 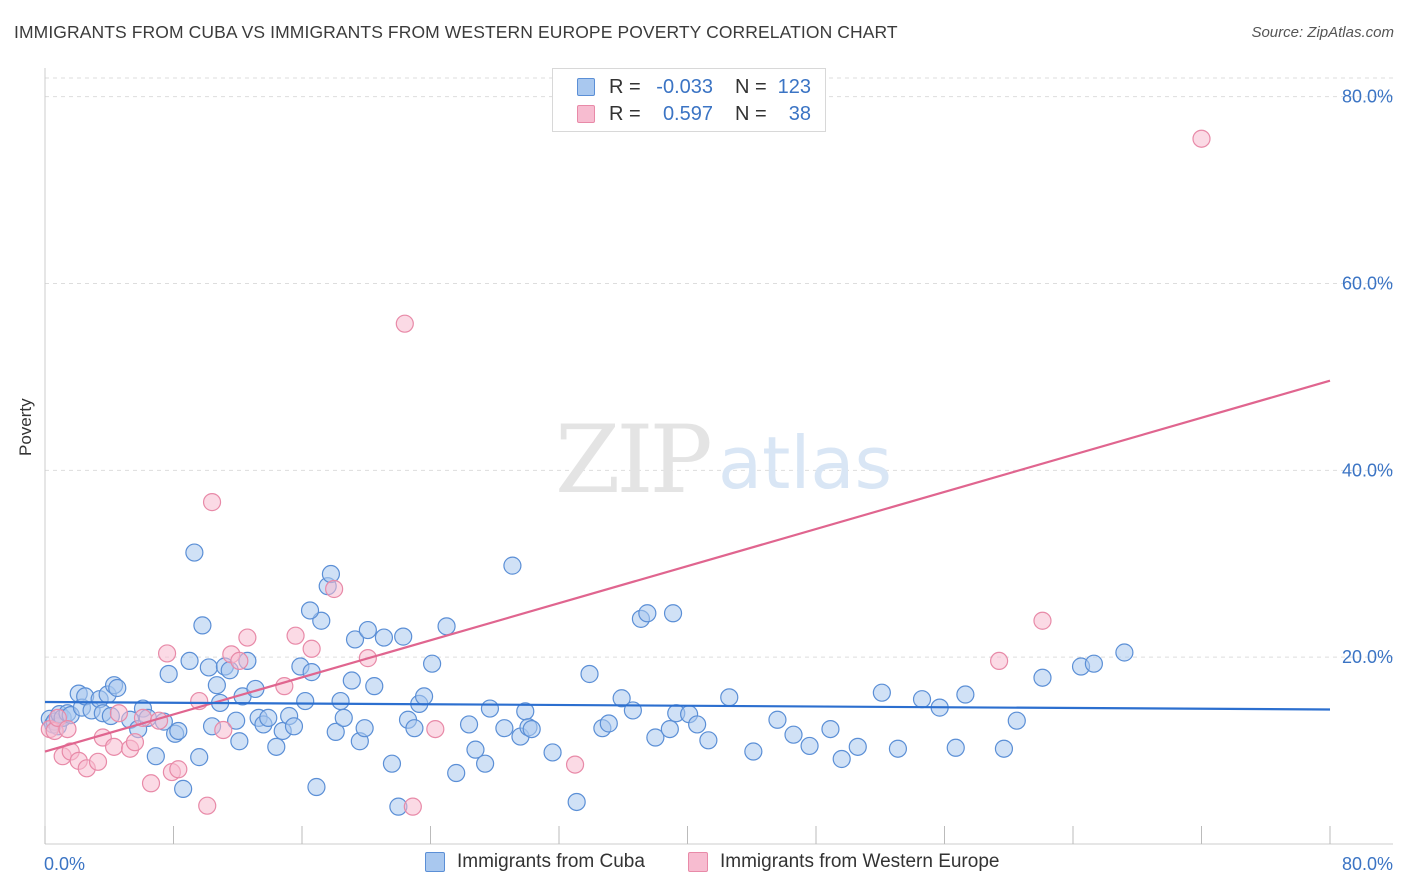 I want to click on y-tick-label: 80.0%, so click(x=1367, y=97).